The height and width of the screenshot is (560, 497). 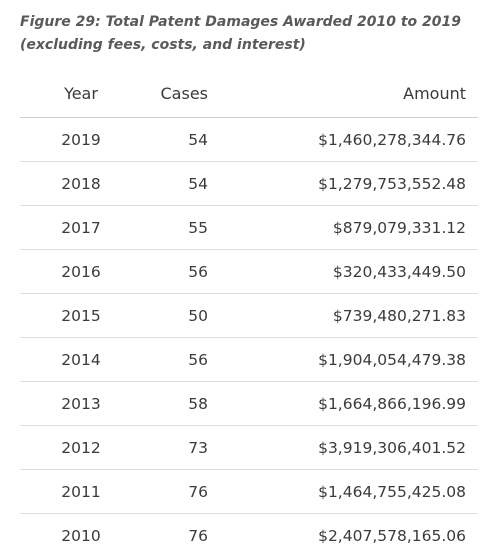 What do you see at coordinates (249, 536) in the screenshot?
I see `table-row: 2010 76 $2,407,578,165.06` at bounding box center [249, 536].